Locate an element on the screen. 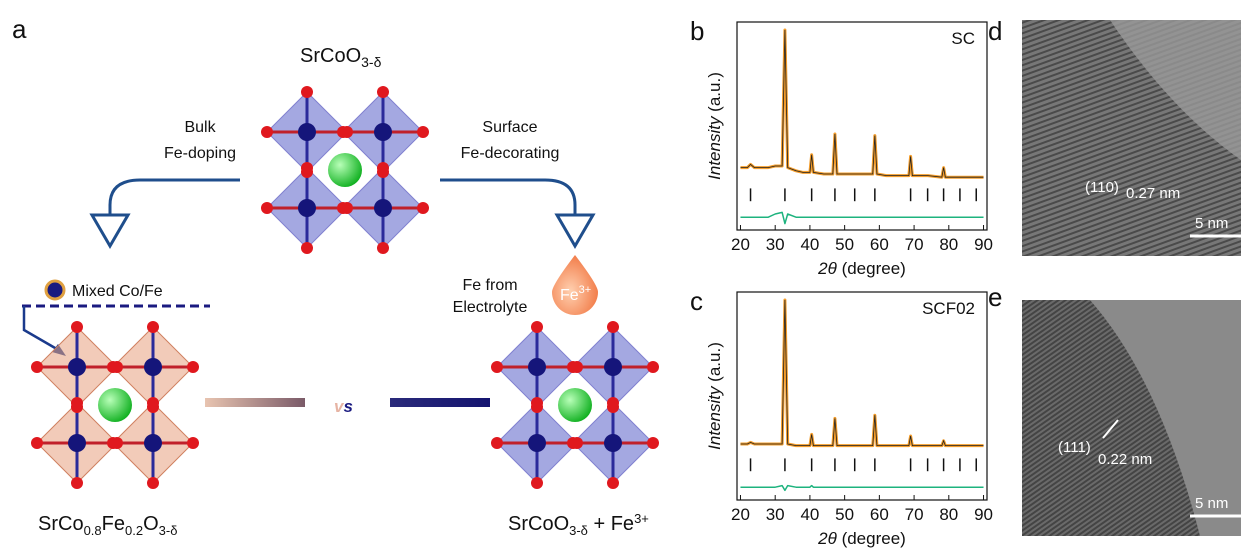 This screenshot has width=1241, height=558. versus: vs is located at coordinates (343, 406).